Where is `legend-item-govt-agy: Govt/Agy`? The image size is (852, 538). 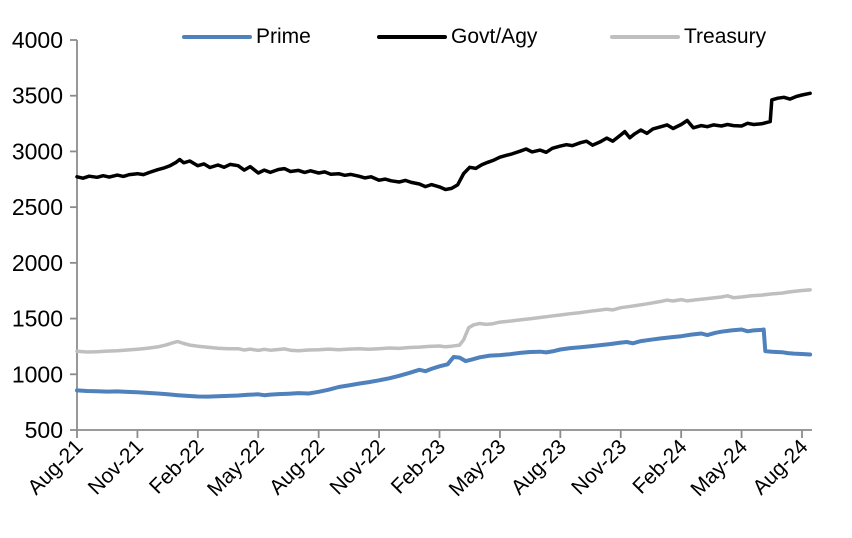 legend-item-govt-agy: Govt/Agy is located at coordinates (457, 37).